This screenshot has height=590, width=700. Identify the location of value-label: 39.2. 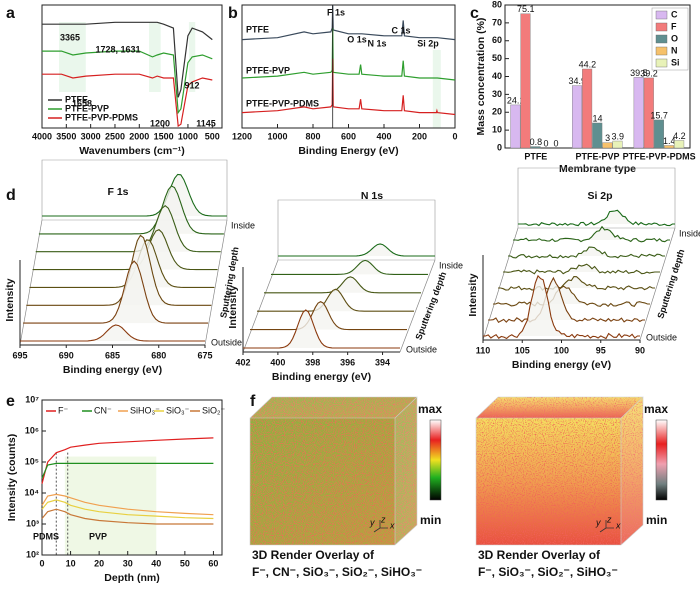
(649, 73).